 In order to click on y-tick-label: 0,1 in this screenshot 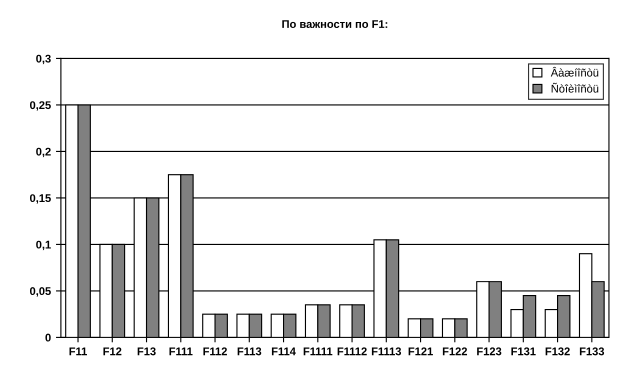, I will do `click(43, 245)`.